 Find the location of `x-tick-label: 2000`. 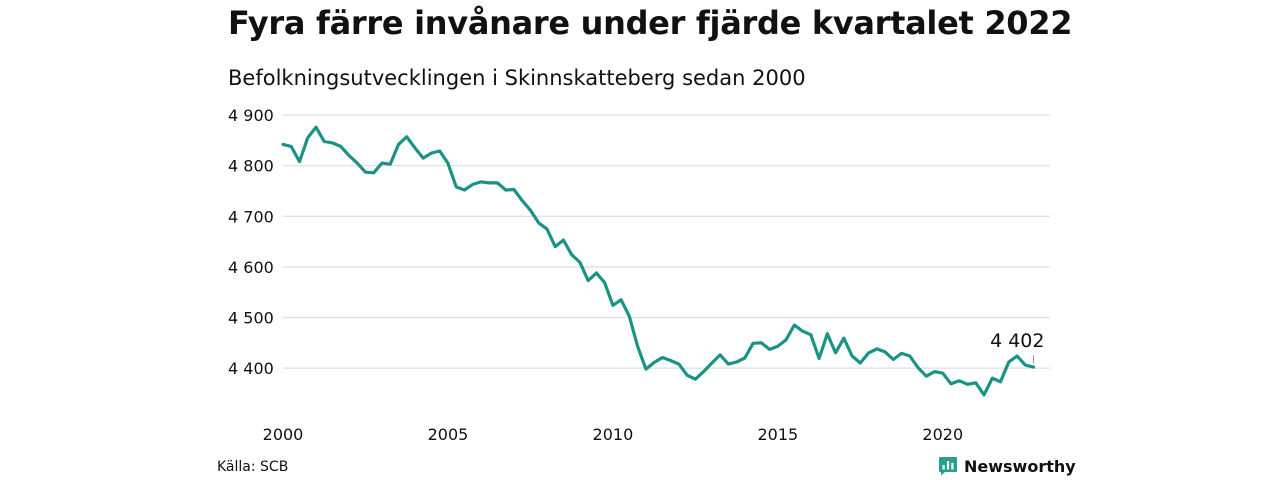

x-tick-label: 2000 is located at coordinates (283, 434).